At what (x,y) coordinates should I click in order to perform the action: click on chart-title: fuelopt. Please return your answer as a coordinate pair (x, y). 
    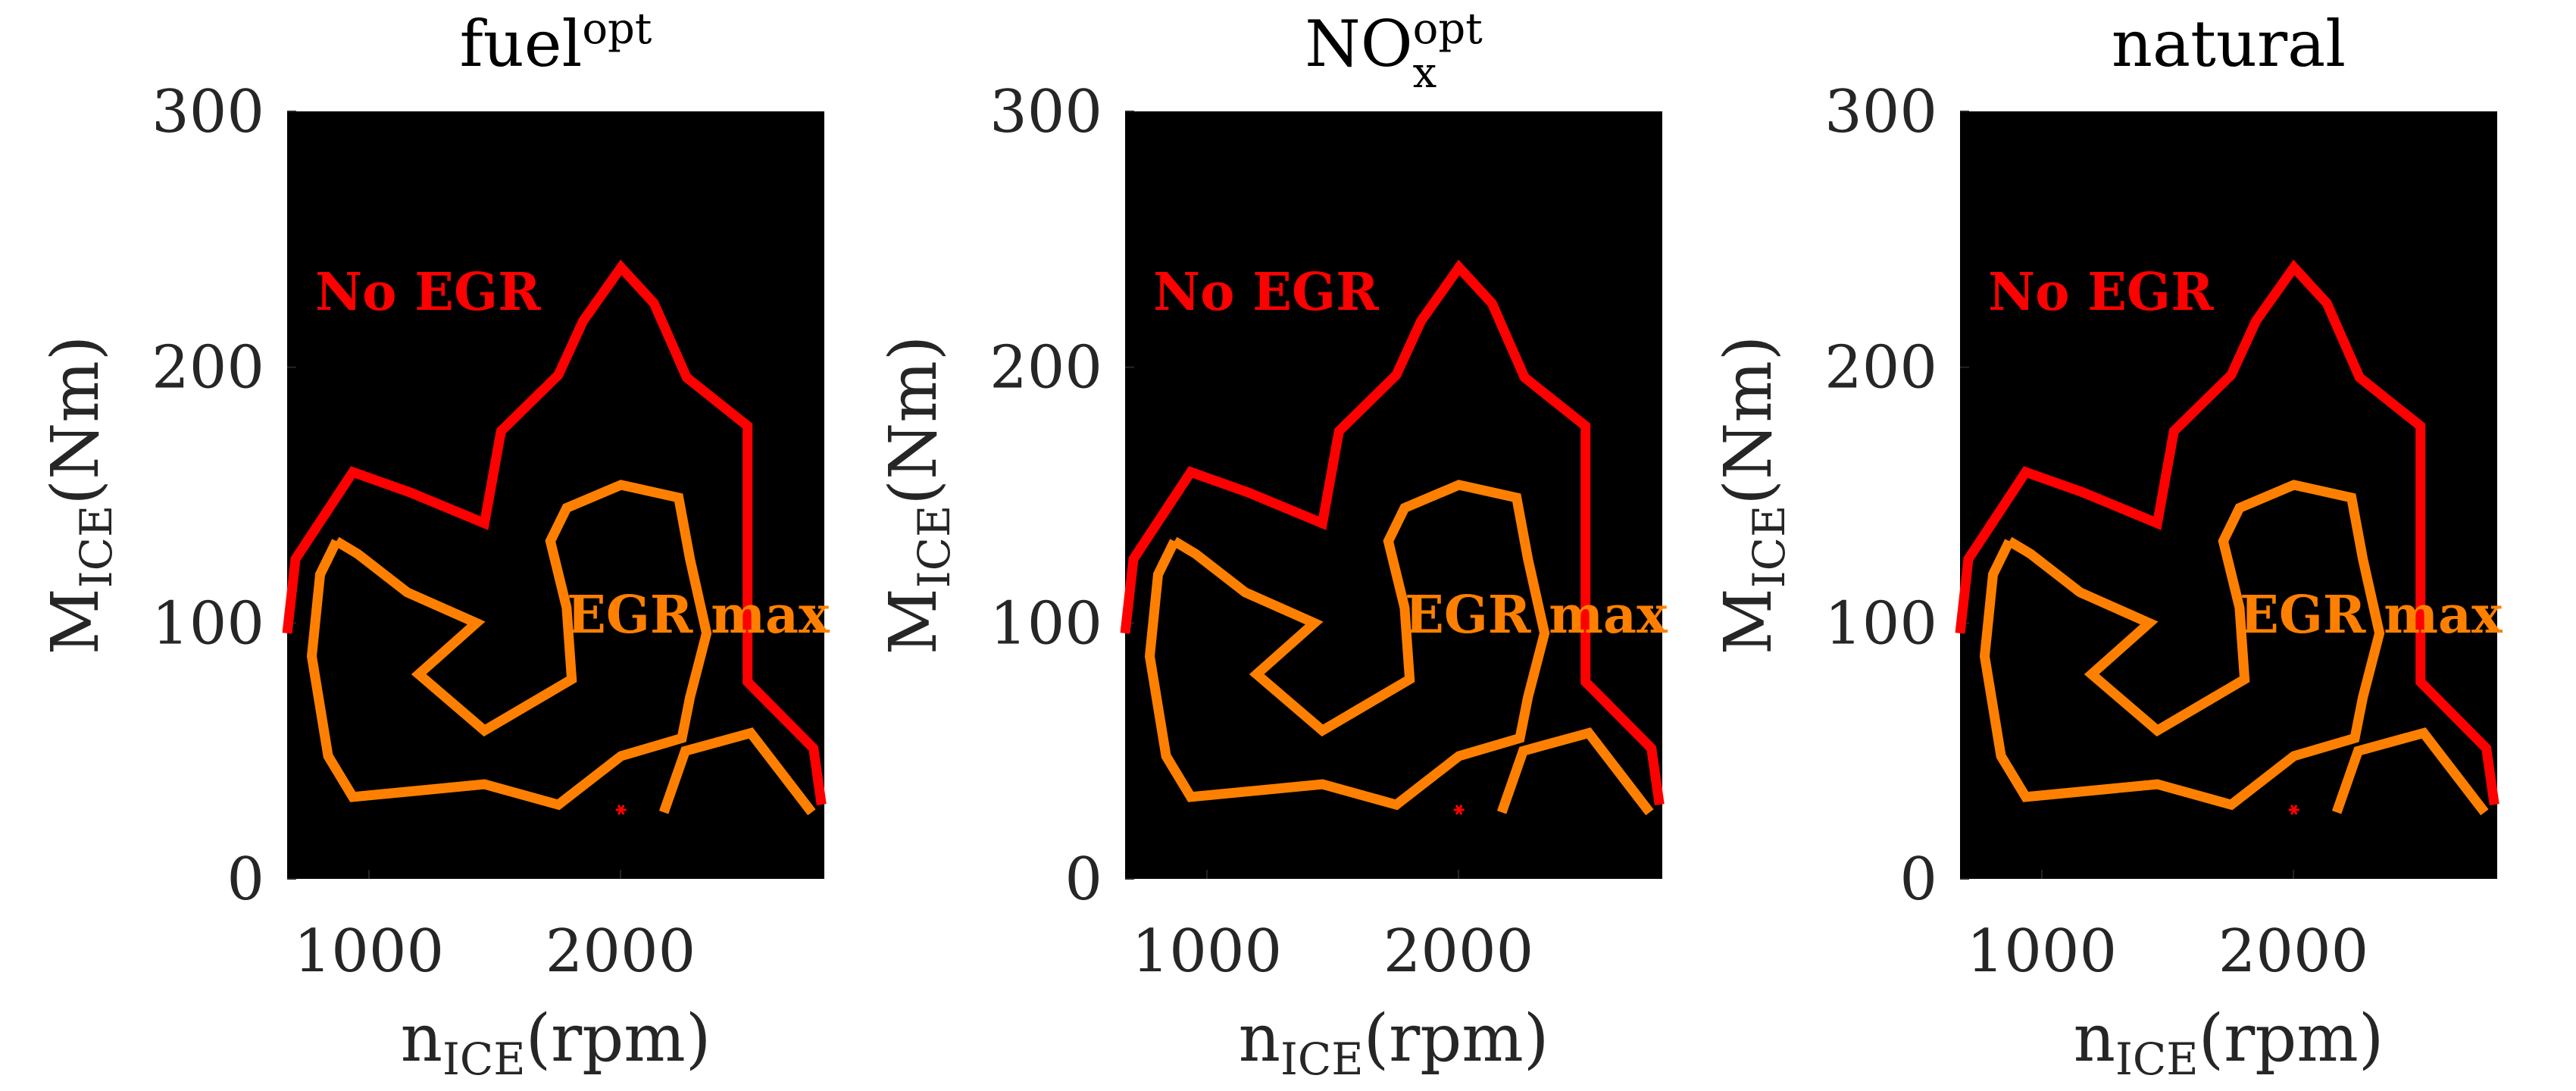
    Looking at the image, I should click on (556, 43).